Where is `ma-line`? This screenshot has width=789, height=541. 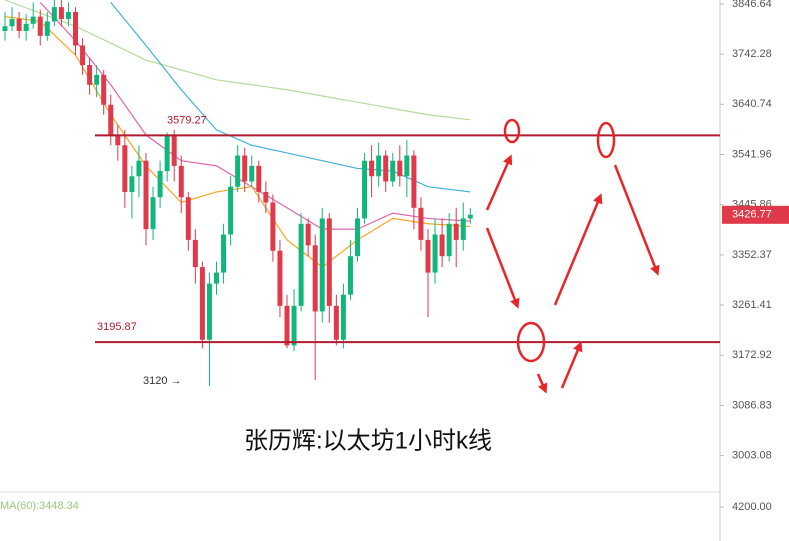 ma-line is located at coordinates (237, 60).